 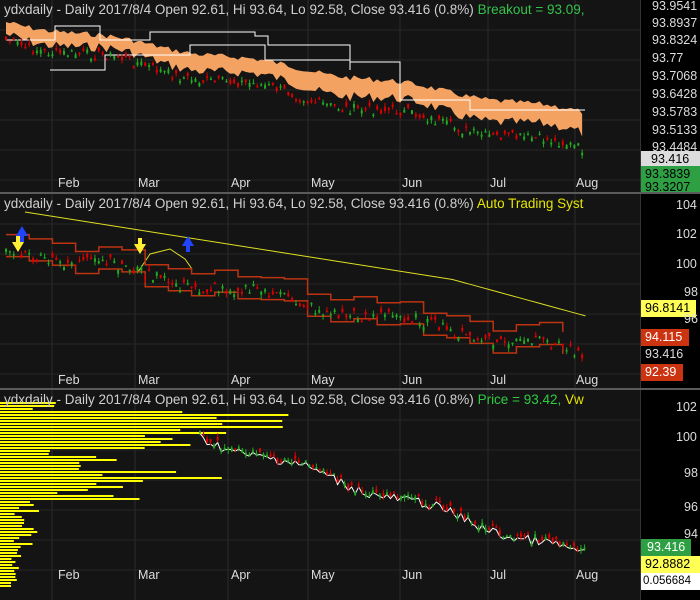 What do you see at coordinates (670, 186) in the screenshot?
I see `breakout-badge-2: 93.3207` at bounding box center [670, 186].